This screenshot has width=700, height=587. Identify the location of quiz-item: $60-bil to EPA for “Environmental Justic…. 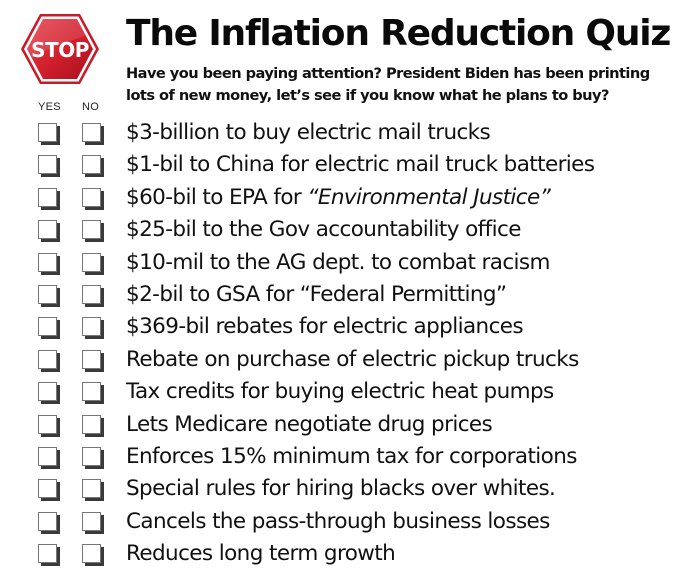
(350, 199).